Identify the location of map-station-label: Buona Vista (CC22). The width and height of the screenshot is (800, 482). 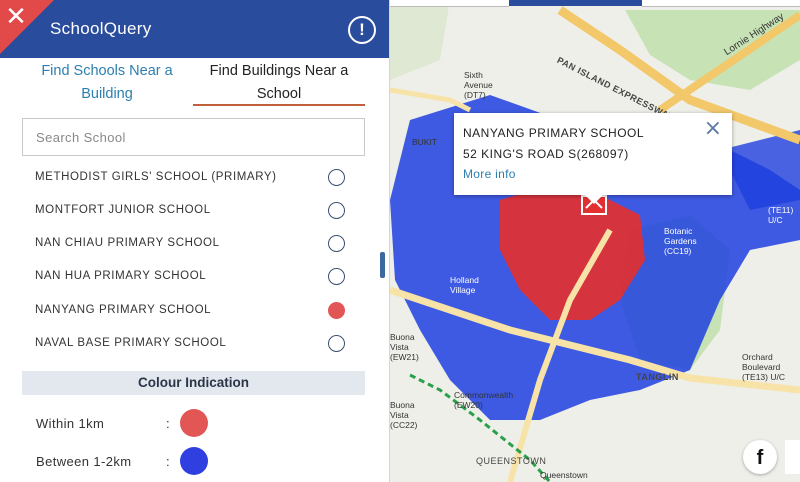
(404, 415).